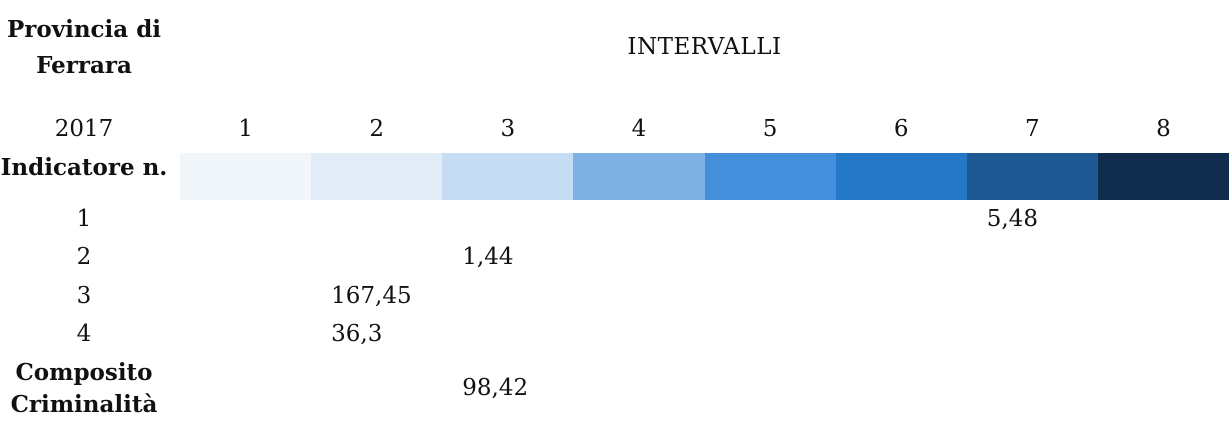 This screenshot has height=423, width=1229. I want to click on color-scale, so click(704, 176).